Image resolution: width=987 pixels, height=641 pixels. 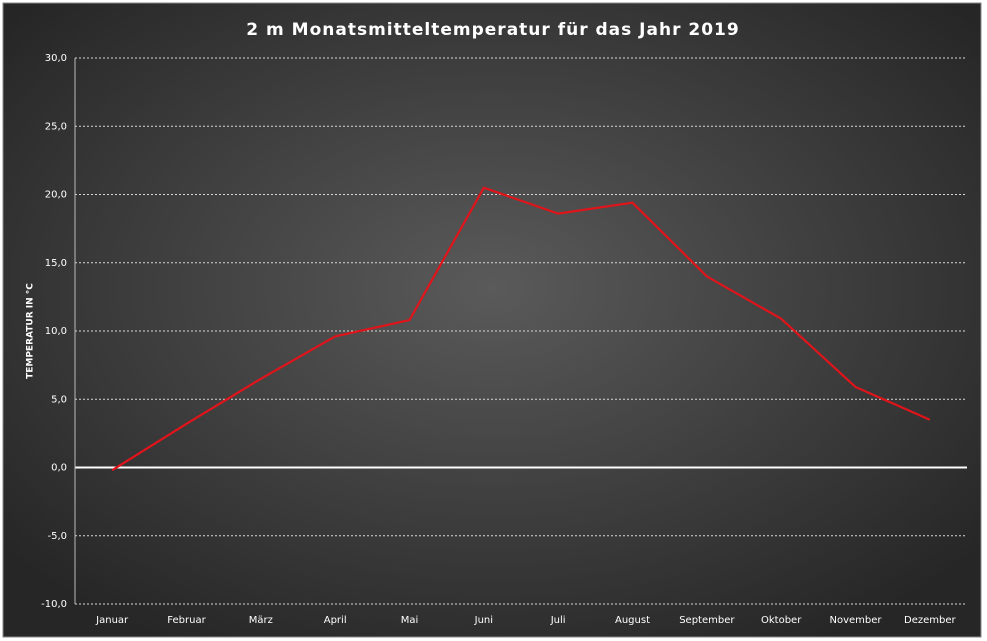 What do you see at coordinates (261, 620) in the screenshot?
I see `x-tick-label: März` at bounding box center [261, 620].